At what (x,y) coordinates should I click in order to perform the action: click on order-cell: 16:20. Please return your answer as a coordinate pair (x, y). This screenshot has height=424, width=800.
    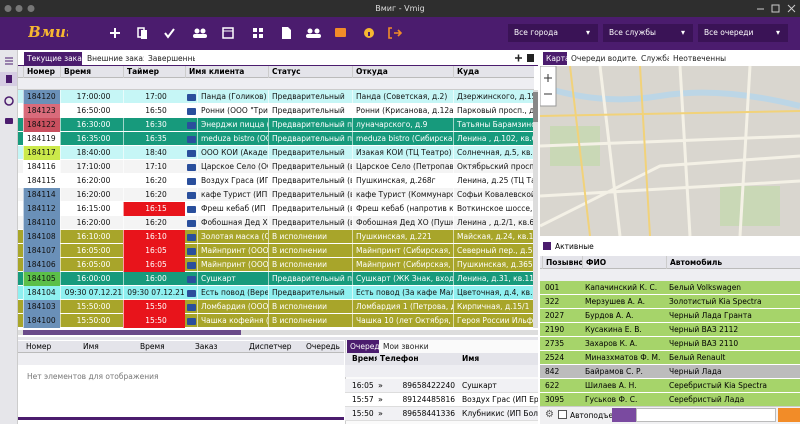
    Looking at the image, I should click on (154, 195).